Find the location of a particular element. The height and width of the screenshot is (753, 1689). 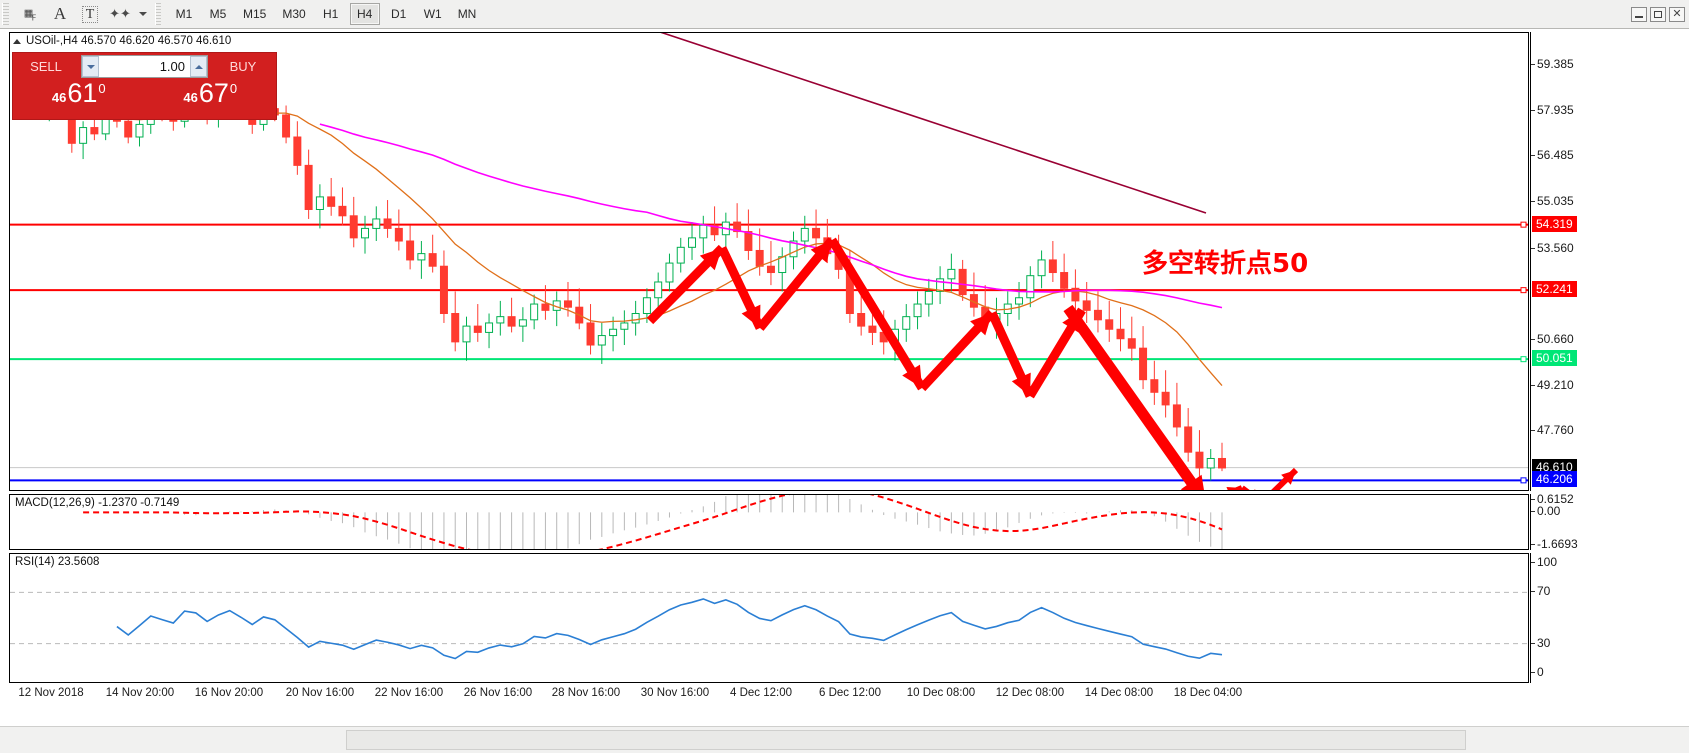

macd-tick-0.00: 0.00 is located at coordinates (1545, 511).